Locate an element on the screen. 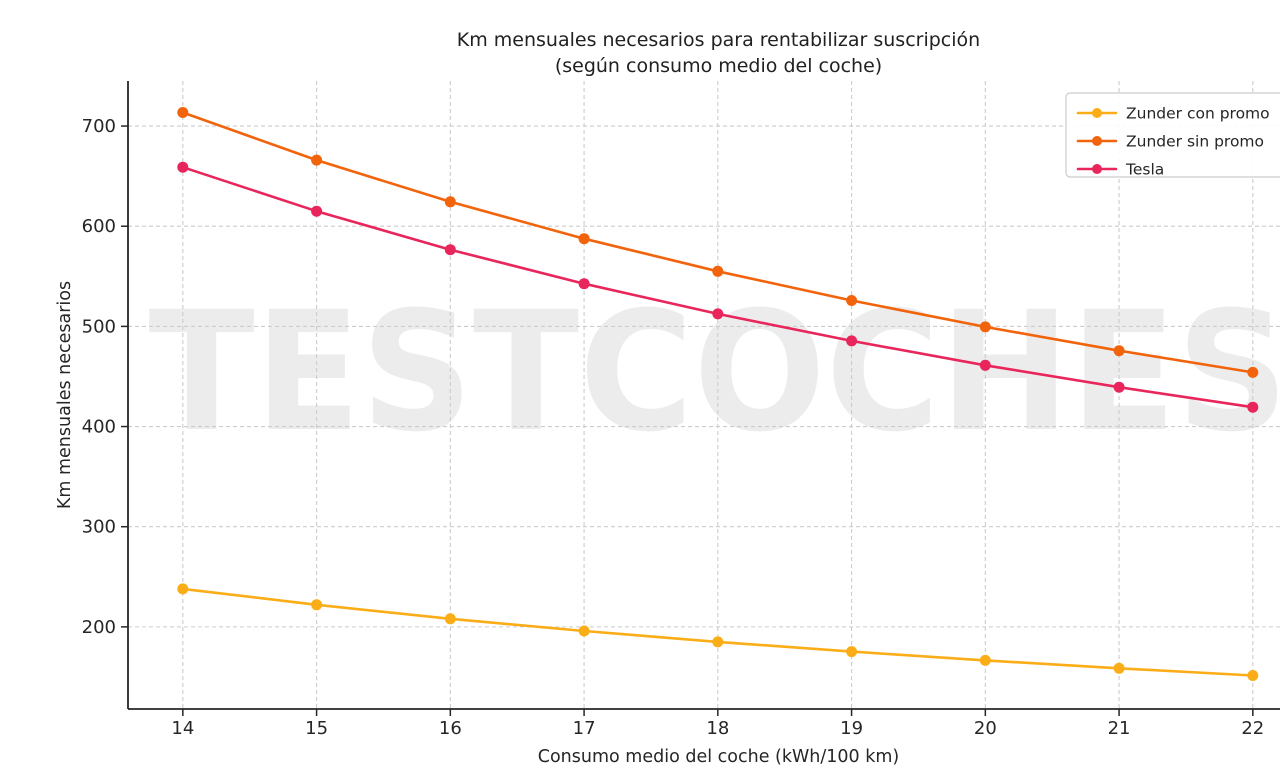 The height and width of the screenshot is (783, 1280). x-tick-label-22: 22 is located at coordinates (1252, 728).